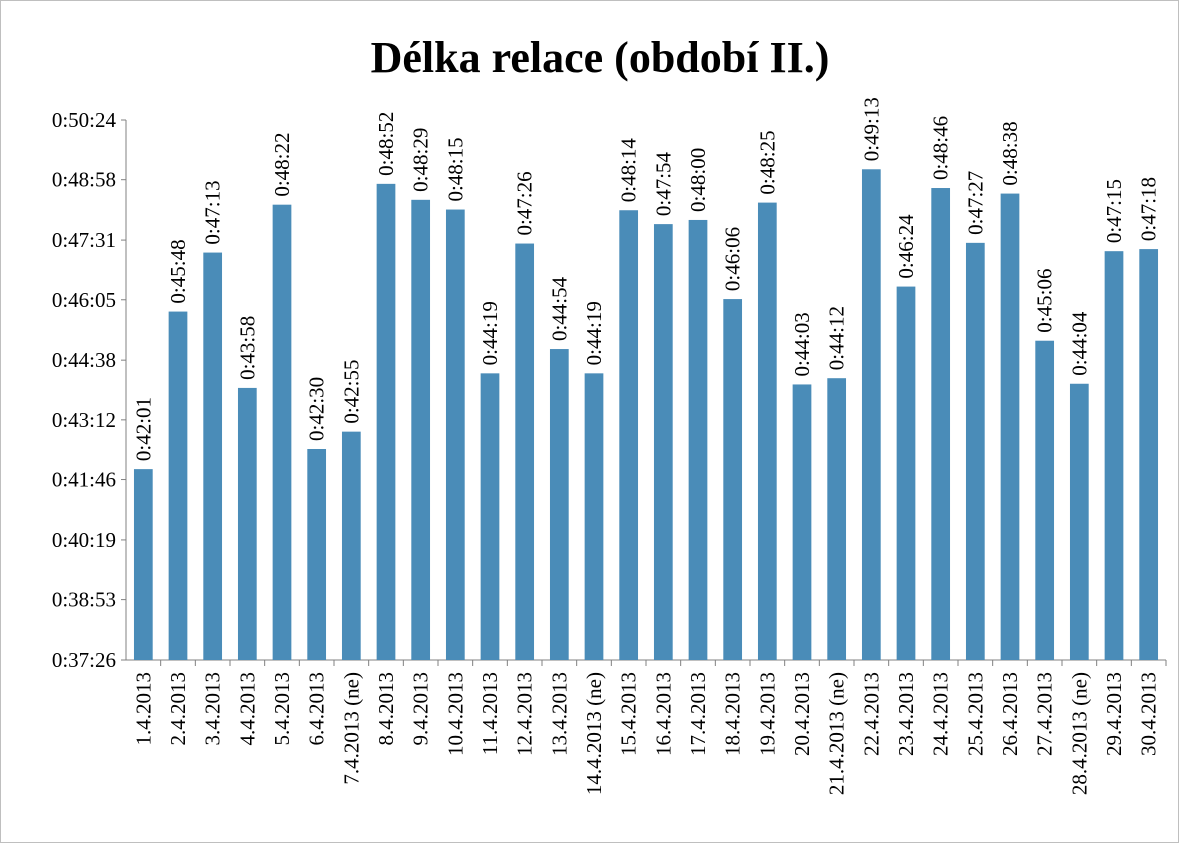  Describe the element at coordinates (178, 709) in the screenshot. I see `x-tick-label: 2.4.2013` at that location.